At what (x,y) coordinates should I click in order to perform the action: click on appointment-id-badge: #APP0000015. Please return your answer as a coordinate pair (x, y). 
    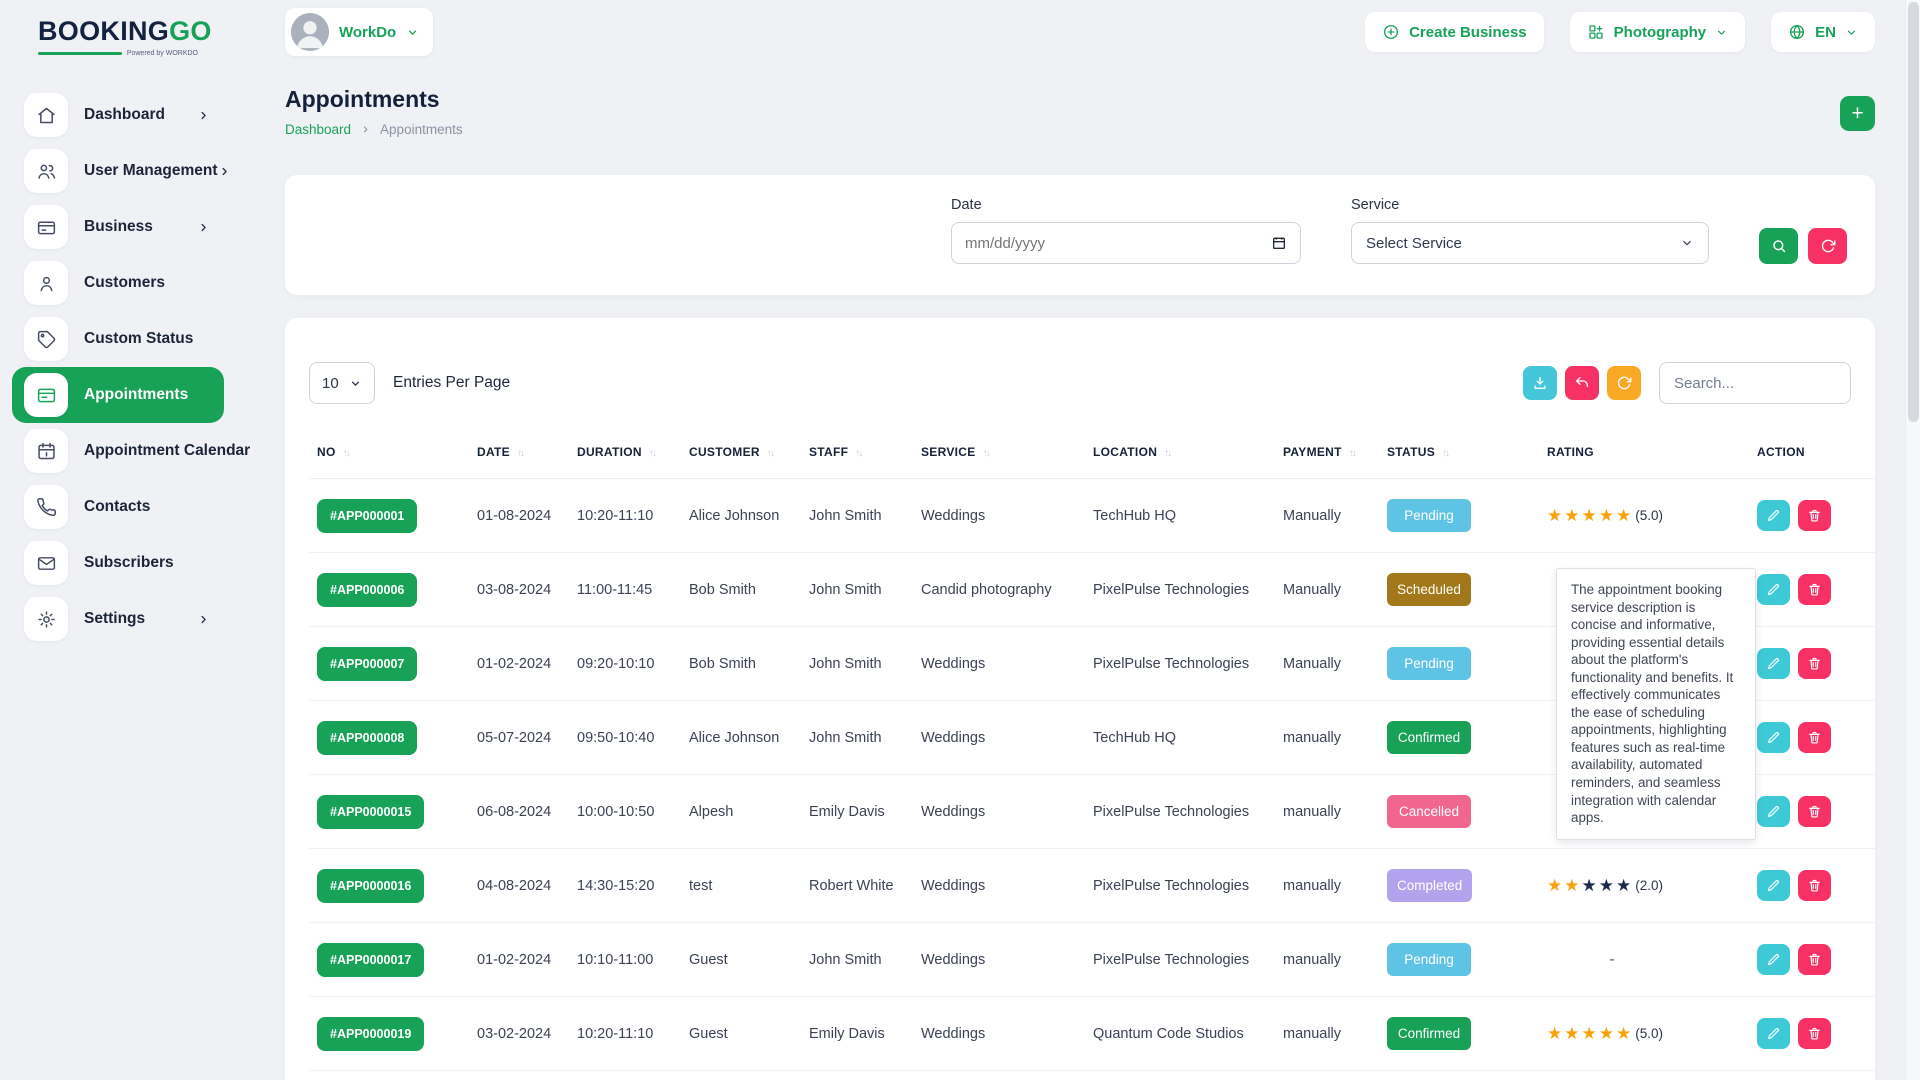
    Looking at the image, I should click on (371, 811).